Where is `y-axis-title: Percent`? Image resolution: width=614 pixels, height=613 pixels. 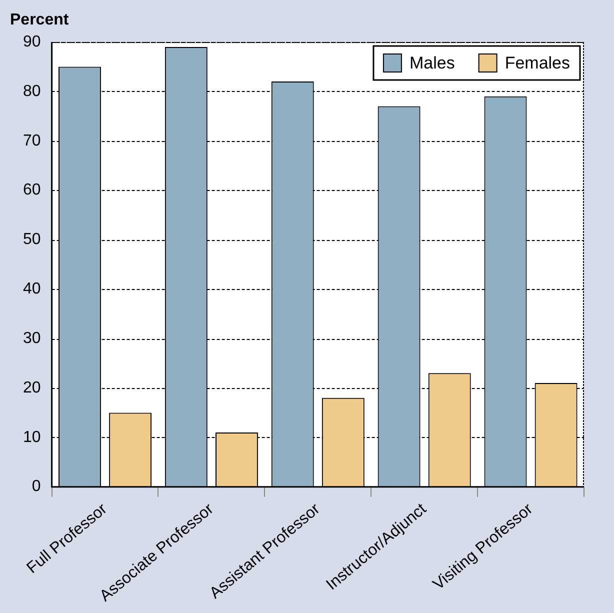 y-axis-title: Percent is located at coordinates (40, 19).